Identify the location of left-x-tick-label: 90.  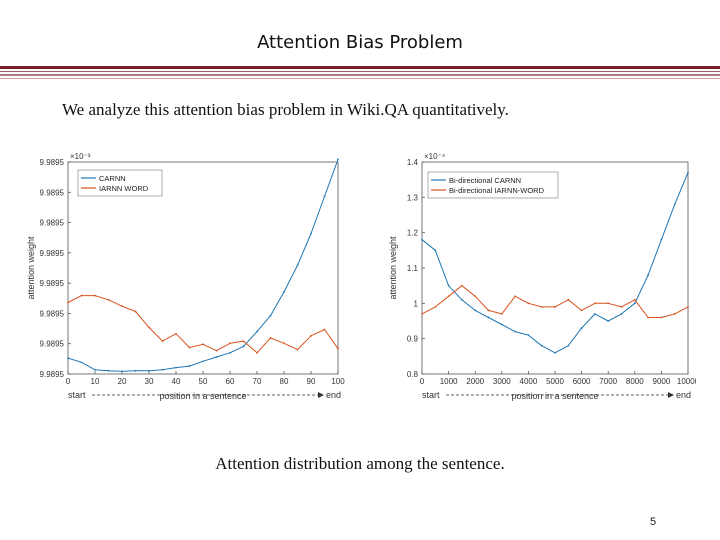
(311, 381).